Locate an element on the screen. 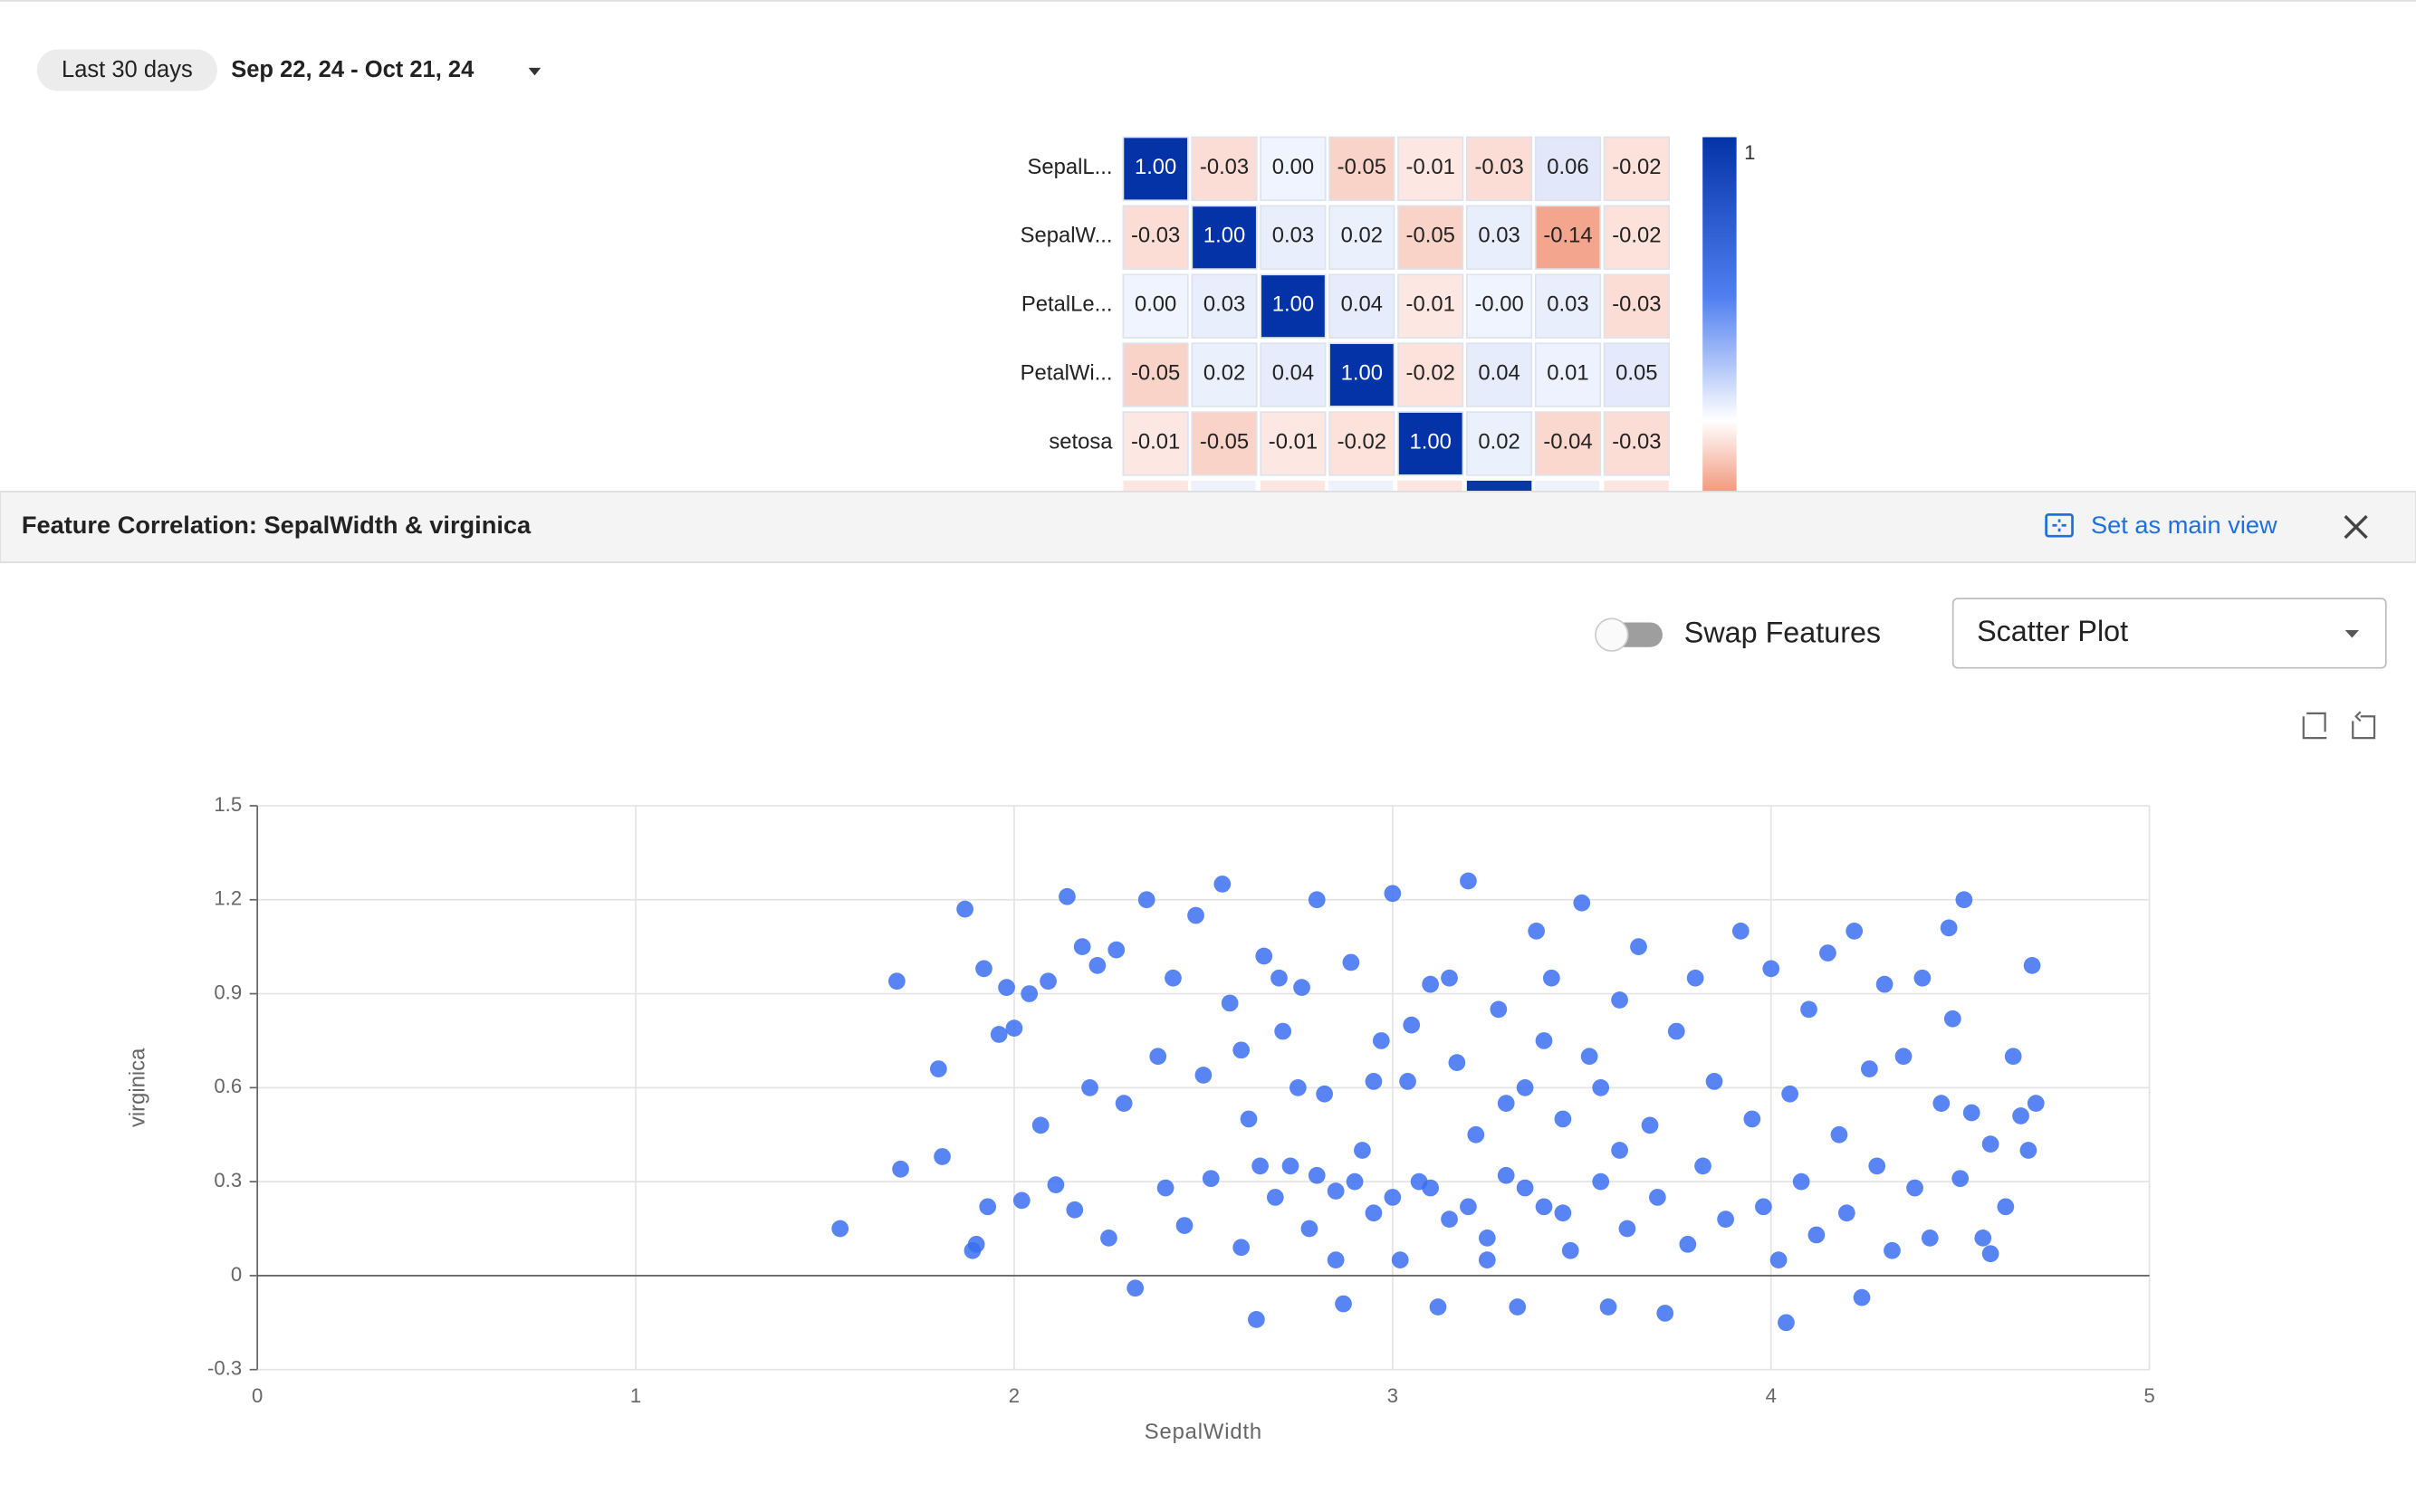  chart-type-value: Scatter Plot is located at coordinates (2052, 631).